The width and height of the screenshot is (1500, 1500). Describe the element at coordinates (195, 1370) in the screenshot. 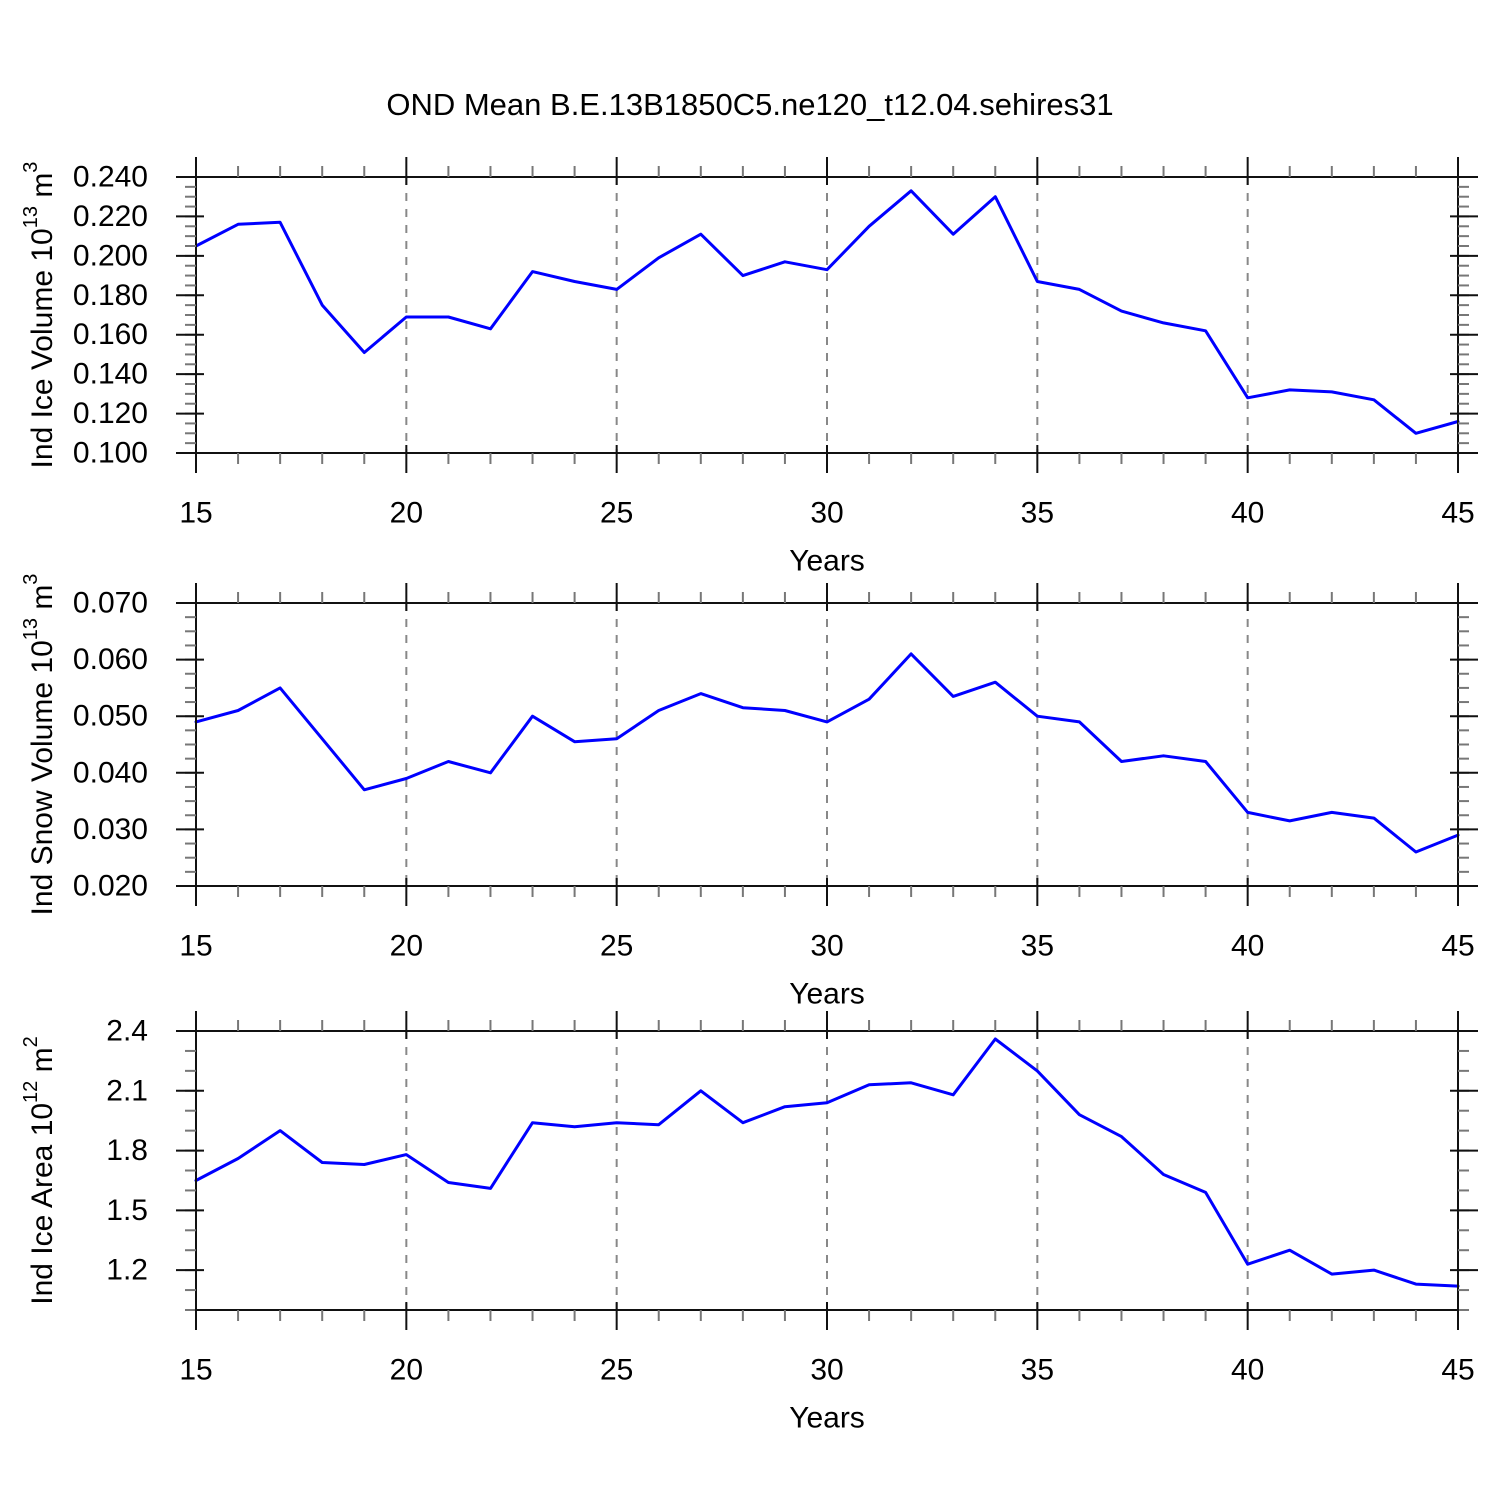

I see `ind-ice-area-xtick-label: 15` at that location.